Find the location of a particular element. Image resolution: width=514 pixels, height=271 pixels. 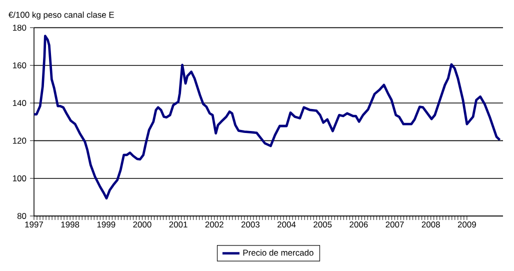

y-tick-label: 180 is located at coordinates (19, 27).